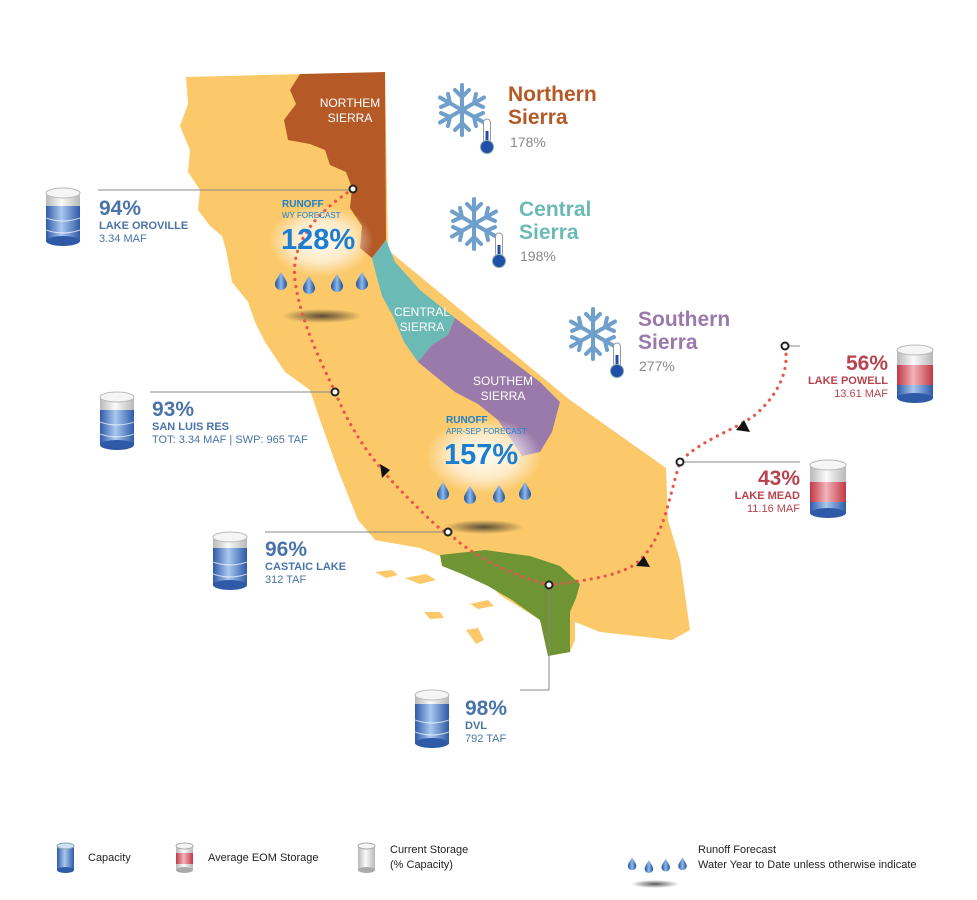 Image resolution: width=977 pixels, height=900 pixels. What do you see at coordinates (668, 342) in the screenshot?
I see `southern-sierra-title-line2: Sierra` at bounding box center [668, 342].